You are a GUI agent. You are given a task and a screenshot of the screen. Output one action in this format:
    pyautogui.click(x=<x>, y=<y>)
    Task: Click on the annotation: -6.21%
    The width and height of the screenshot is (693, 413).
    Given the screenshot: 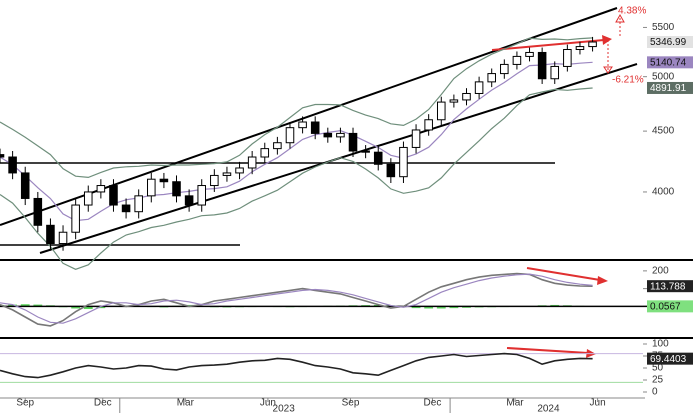 What is the action you would take?
    pyautogui.click(x=628, y=80)
    